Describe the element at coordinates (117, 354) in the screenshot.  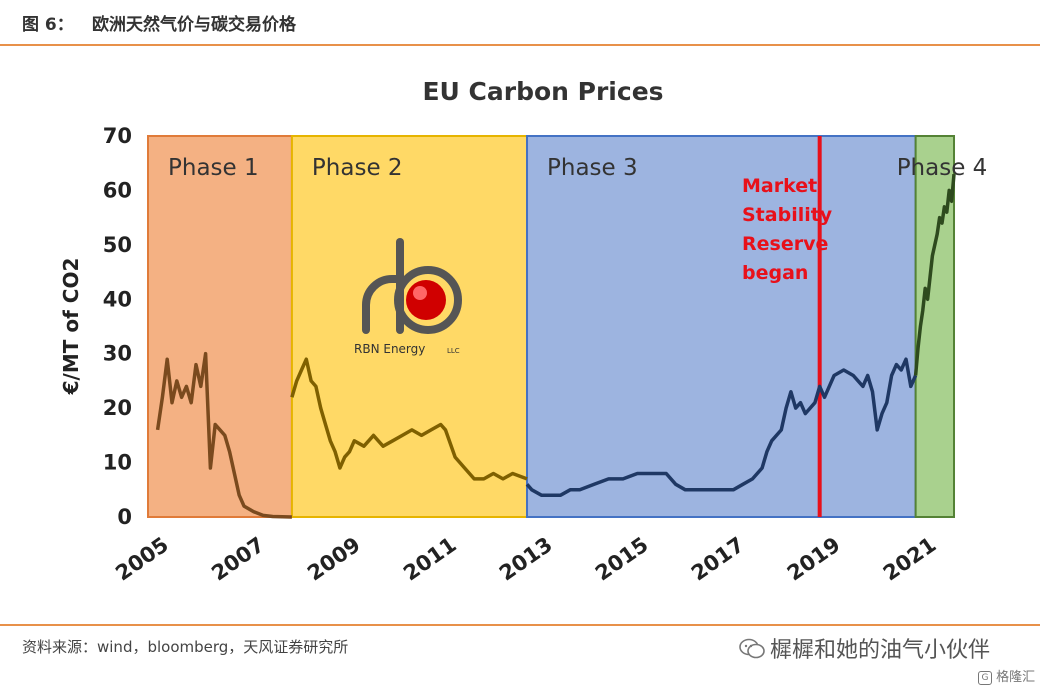
I see `y-tick-label: 30` at that location.